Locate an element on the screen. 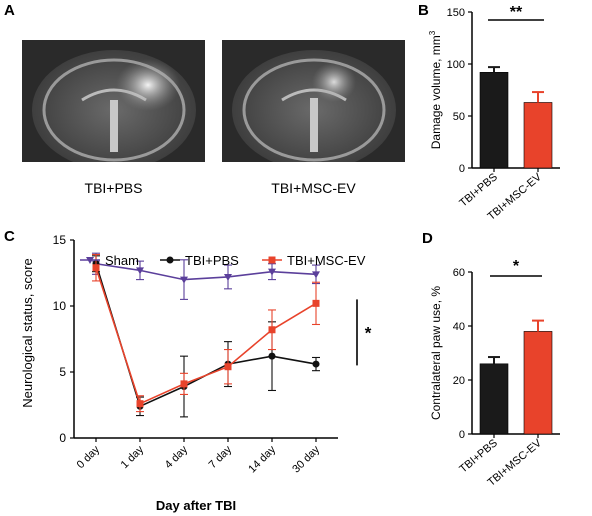 The width and height of the screenshot is (592, 516). y-tick-label: 20 is located at coordinates (459, 381).